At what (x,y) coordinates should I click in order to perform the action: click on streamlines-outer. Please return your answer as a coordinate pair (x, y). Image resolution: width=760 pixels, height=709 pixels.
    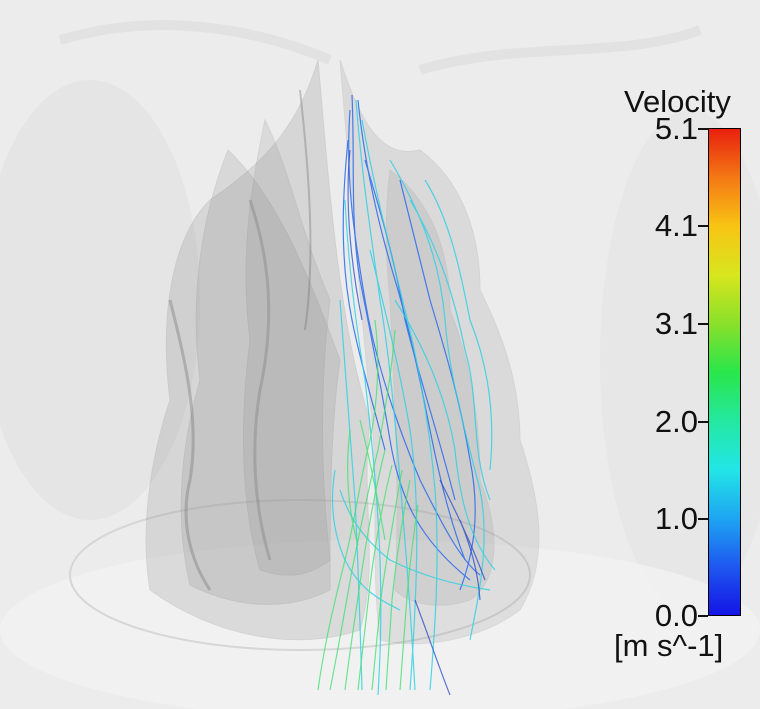
    Looking at the image, I should click on (416, 422).